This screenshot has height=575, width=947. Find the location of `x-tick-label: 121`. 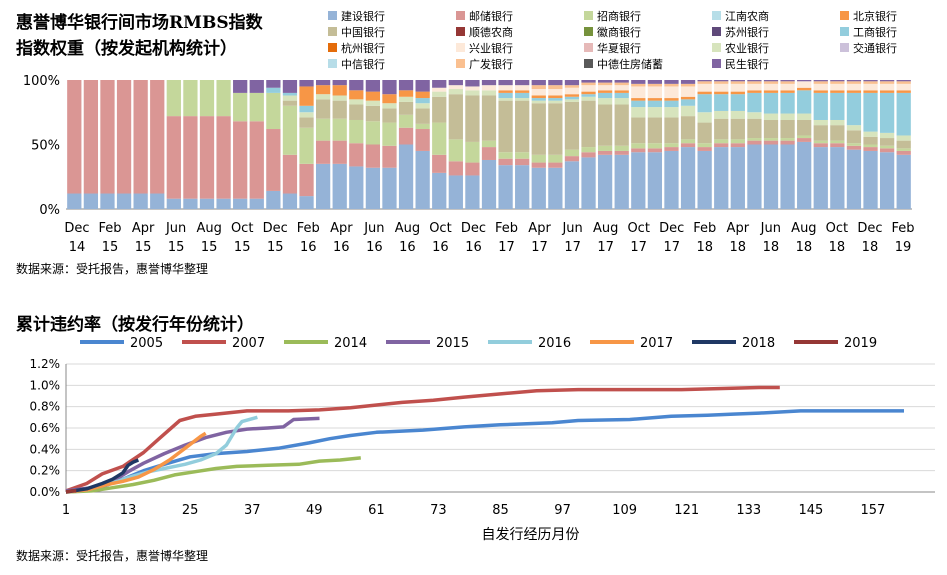

x-tick-label: 121 is located at coordinates (686, 510).